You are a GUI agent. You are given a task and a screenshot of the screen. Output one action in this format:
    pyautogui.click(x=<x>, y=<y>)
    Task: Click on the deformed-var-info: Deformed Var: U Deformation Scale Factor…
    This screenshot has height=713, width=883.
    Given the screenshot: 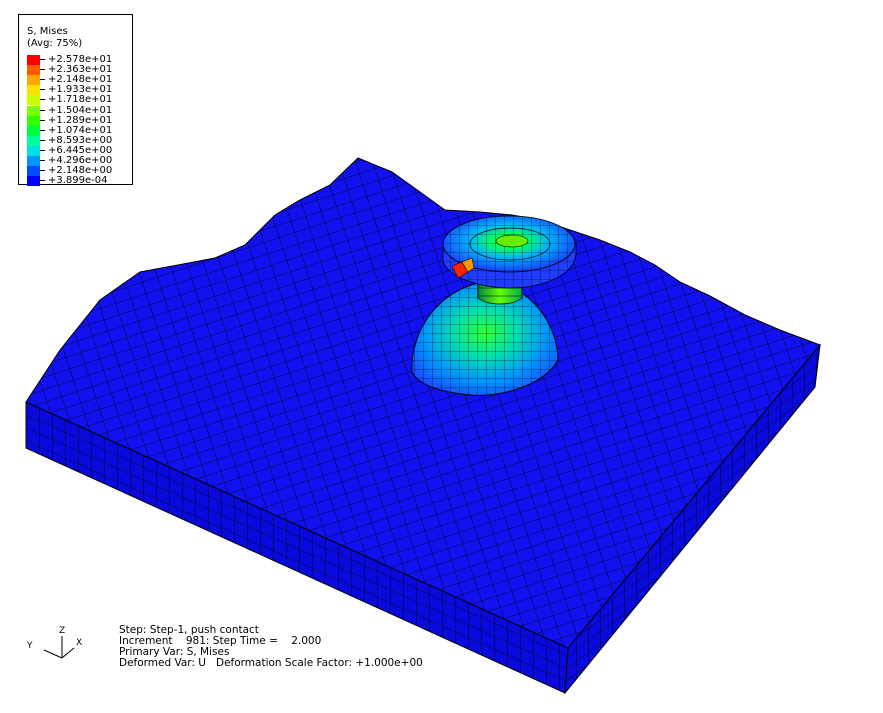 What is the action you would take?
    pyautogui.click(x=271, y=663)
    